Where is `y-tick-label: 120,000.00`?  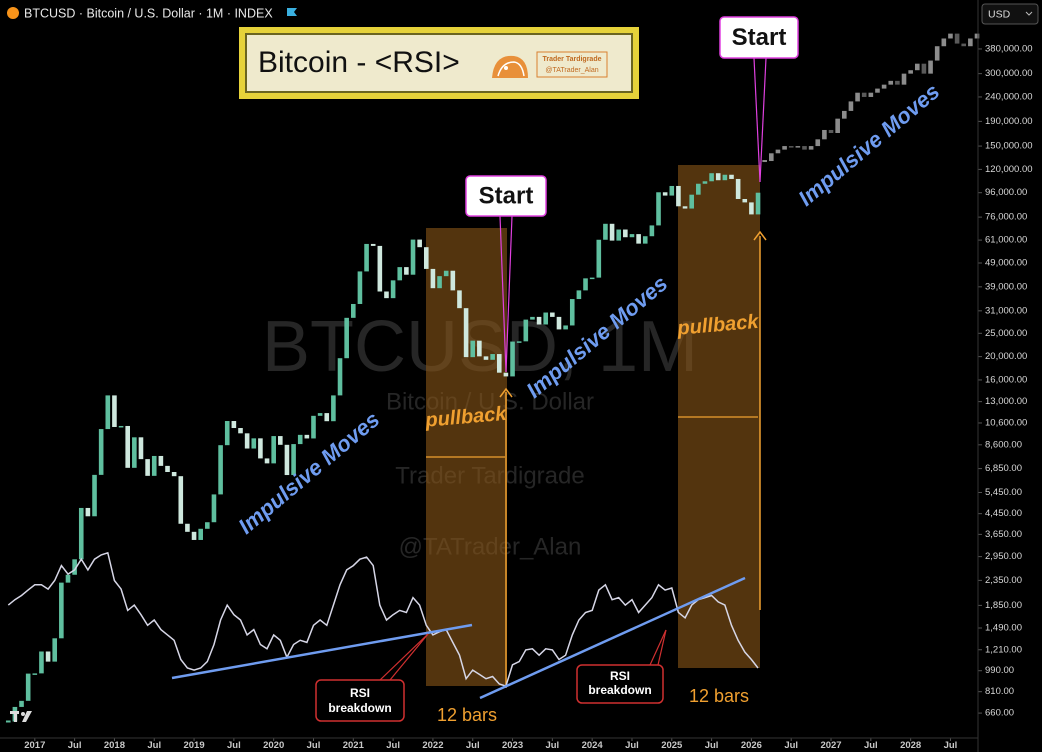
y-tick-label: 120,000.00 is located at coordinates (1009, 169).